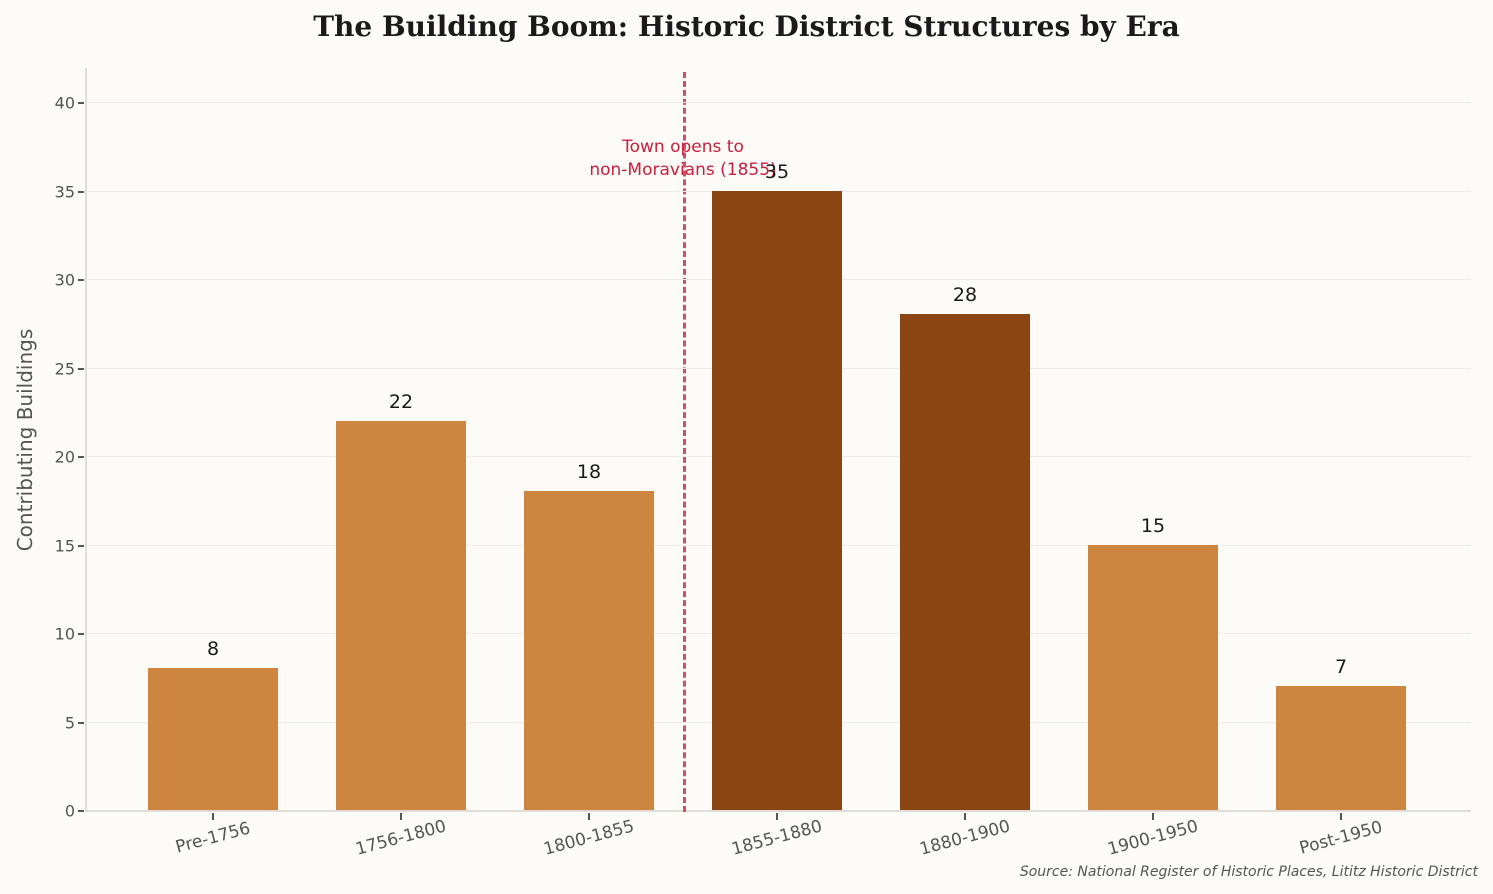  Describe the element at coordinates (1153, 677) in the screenshot. I see `bar-1900-1950` at that location.